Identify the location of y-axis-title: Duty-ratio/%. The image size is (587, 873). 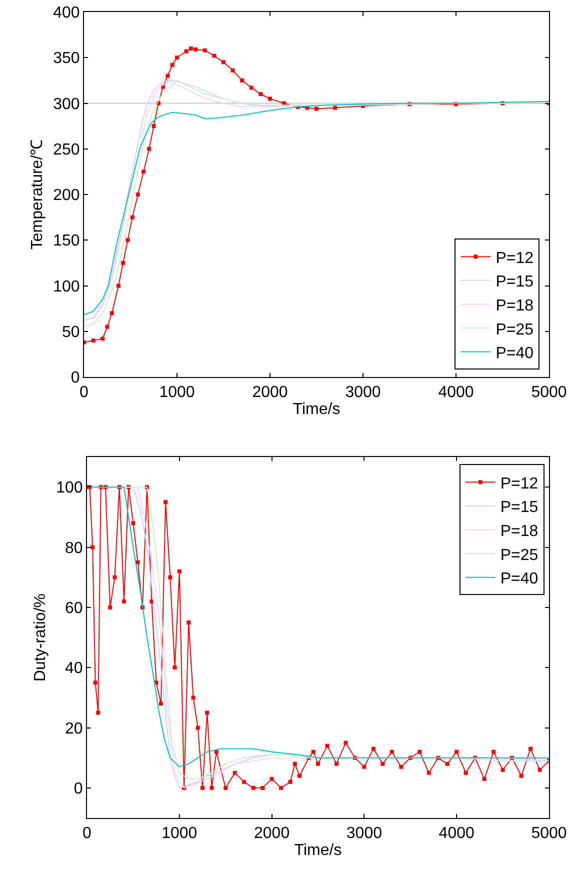
(40, 637).